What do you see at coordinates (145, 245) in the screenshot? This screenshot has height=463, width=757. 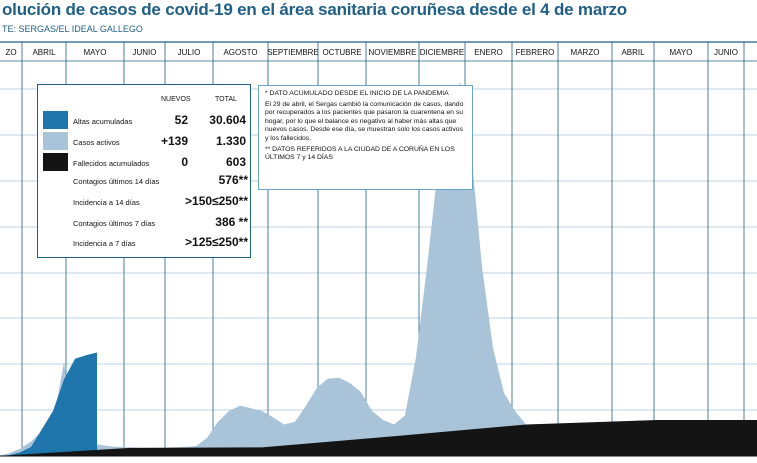 I see `stat-incidencia-7: Incidencia a 7 días >125≤250**` at bounding box center [145, 245].